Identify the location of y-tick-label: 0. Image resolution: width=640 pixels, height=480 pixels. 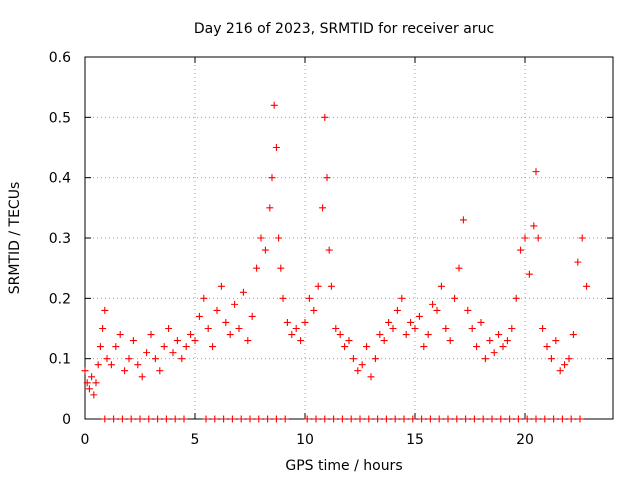
(66, 420).